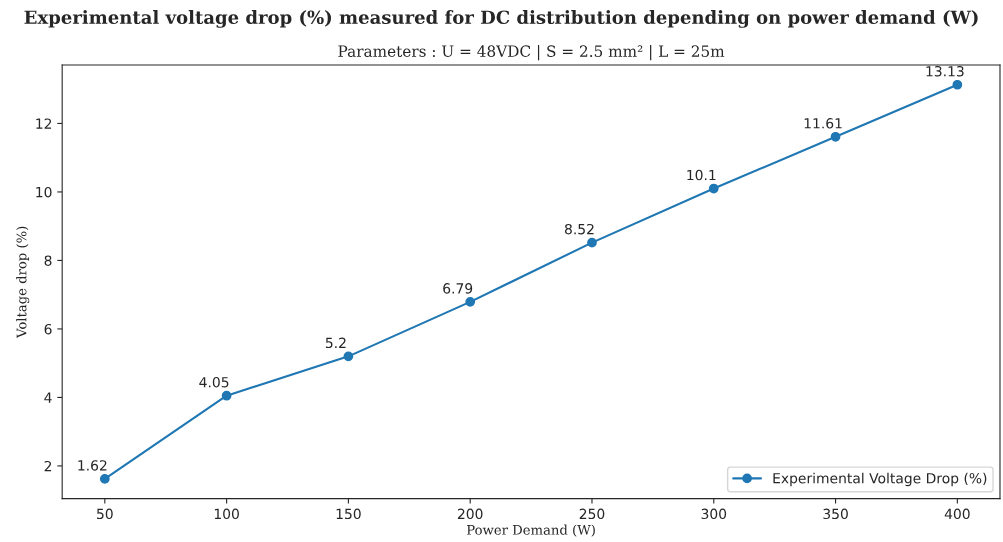  Describe the element at coordinates (48, 397) in the screenshot. I see `y-tick-label: 4` at that location.